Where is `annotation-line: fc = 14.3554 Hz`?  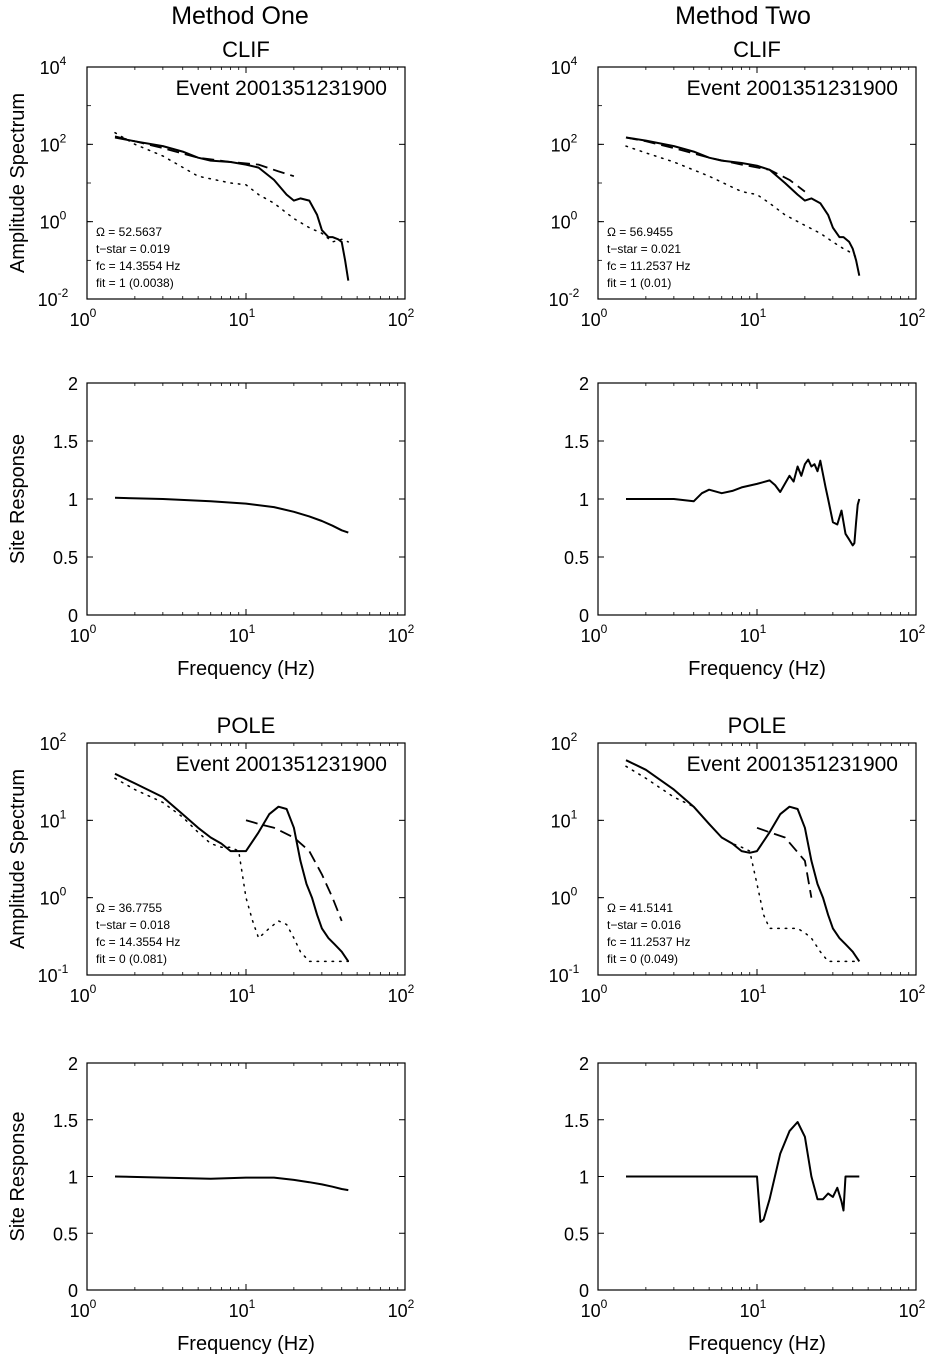 annotation-line: fc = 14.3554 Hz is located at coordinates (138, 942).